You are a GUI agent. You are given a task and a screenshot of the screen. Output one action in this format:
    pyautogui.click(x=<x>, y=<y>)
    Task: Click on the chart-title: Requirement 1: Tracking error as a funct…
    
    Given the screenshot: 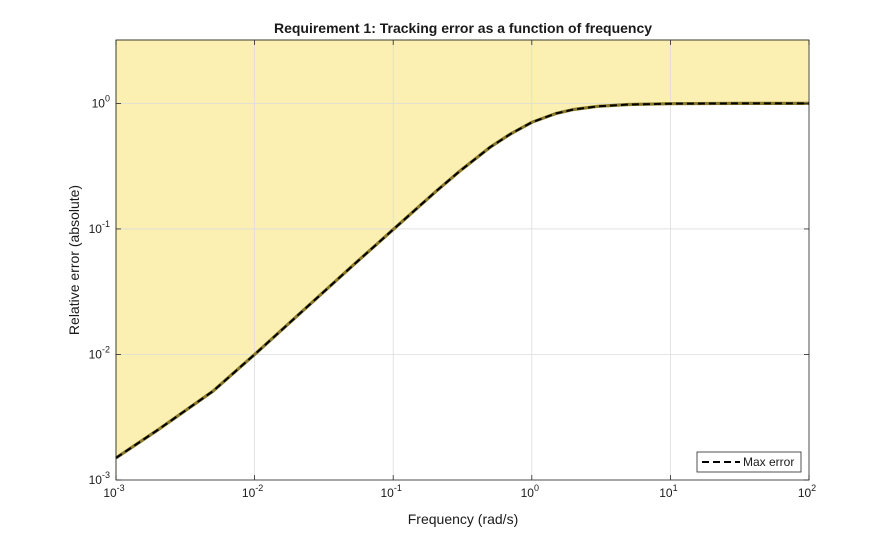 What is the action you would take?
    pyautogui.click(x=463, y=28)
    